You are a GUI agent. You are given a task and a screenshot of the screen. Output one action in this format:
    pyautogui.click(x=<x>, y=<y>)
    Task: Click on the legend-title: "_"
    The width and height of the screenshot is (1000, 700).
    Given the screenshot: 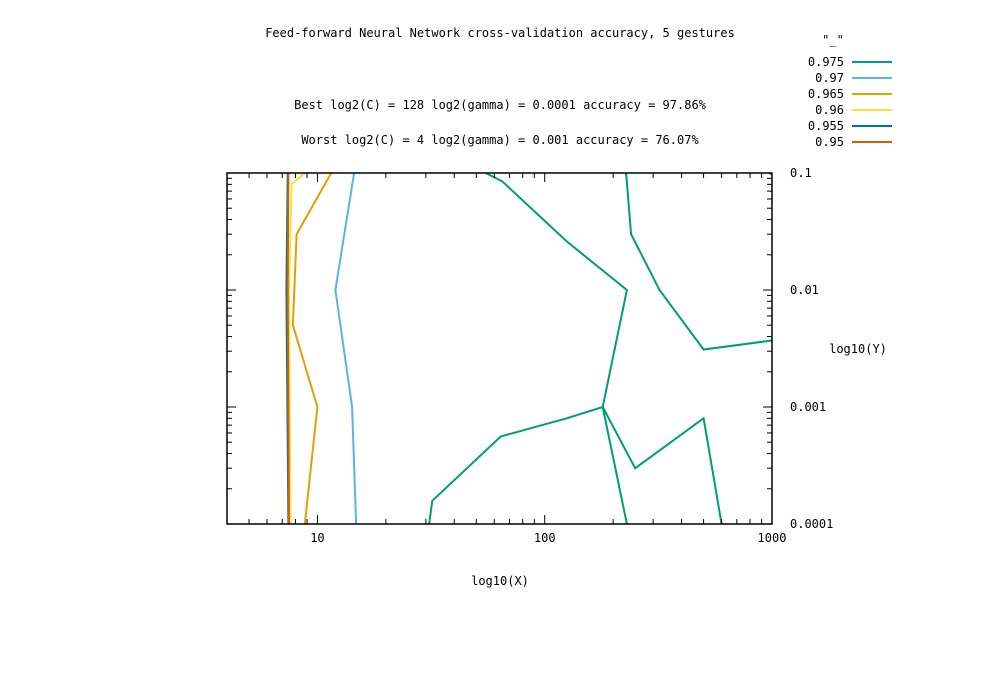 What is the action you would take?
    pyautogui.click(x=833, y=40)
    